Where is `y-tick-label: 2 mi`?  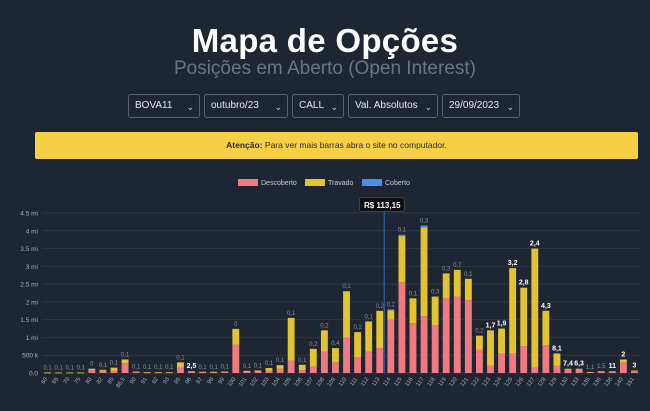
y-tick-label: 2 mi is located at coordinates (32, 302).